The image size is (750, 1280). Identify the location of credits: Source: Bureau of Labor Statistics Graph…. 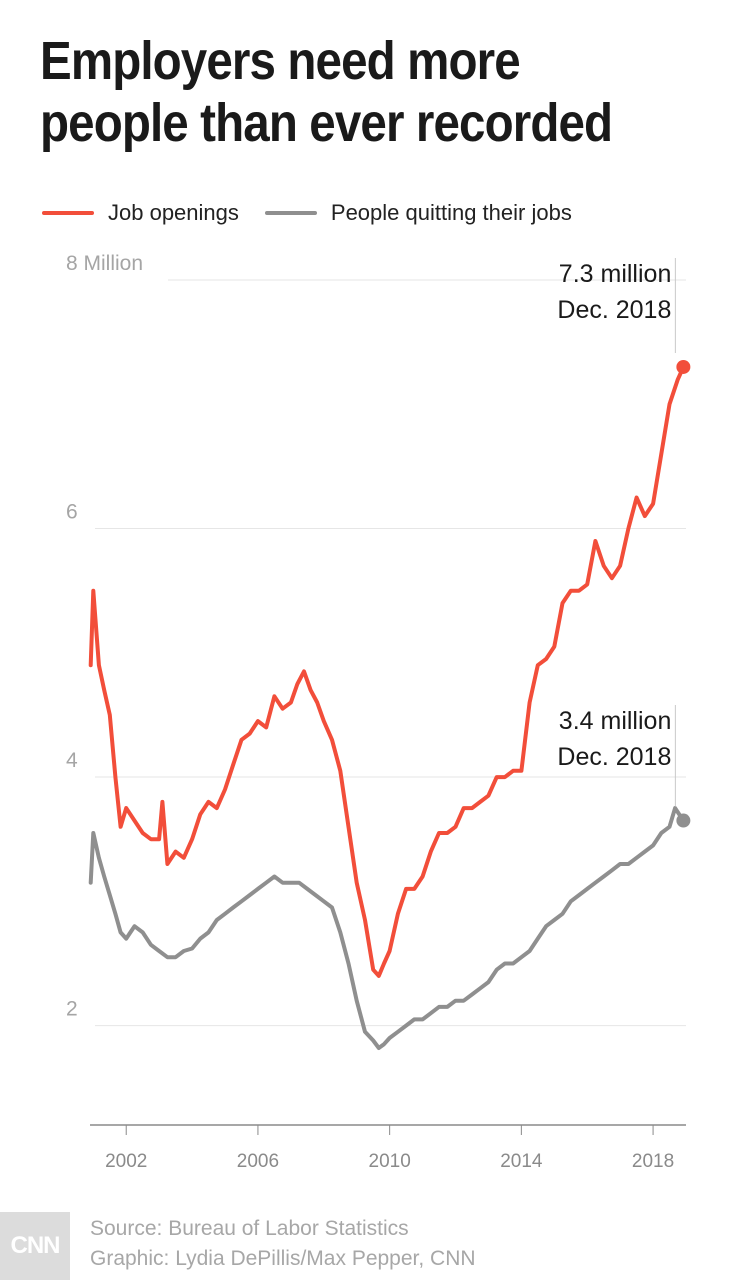
(283, 1244).